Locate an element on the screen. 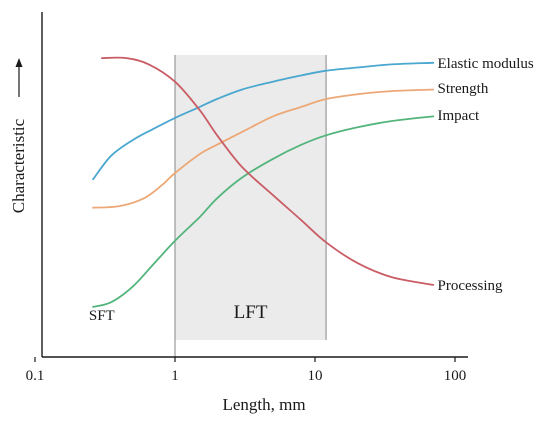 Image resolution: width=550 pixels, height=421 pixels. x-tick-label: 0.1 is located at coordinates (35, 376).